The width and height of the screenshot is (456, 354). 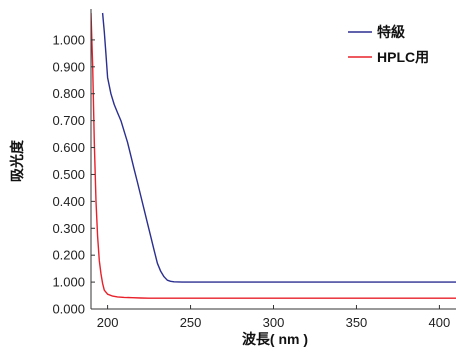 What do you see at coordinates (68, 201) in the screenshot?
I see `y-tick-label: 0.400` at bounding box center [68, 201].